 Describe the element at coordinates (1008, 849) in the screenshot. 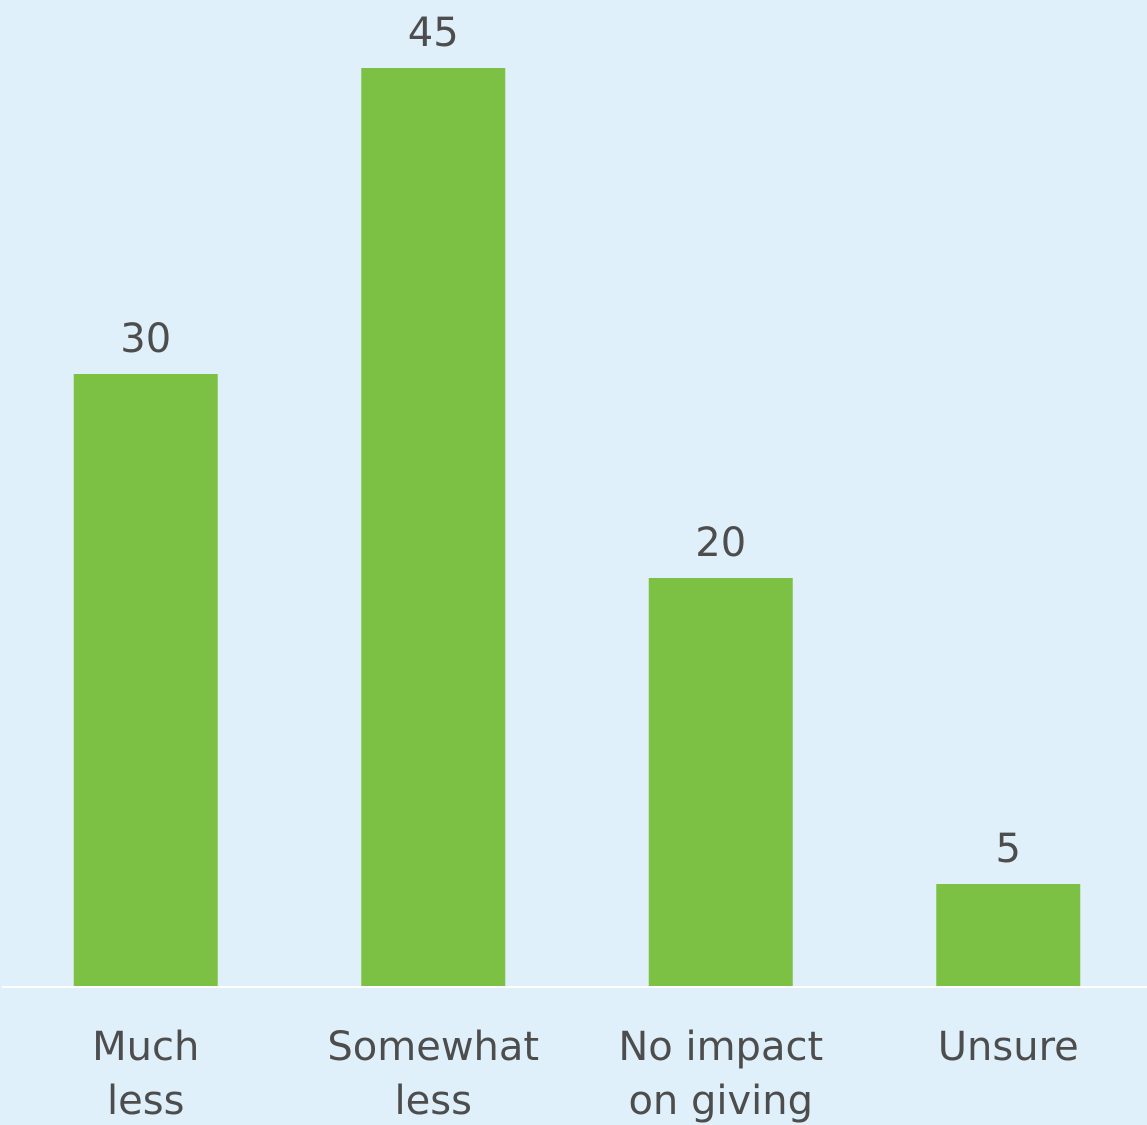

I see `data-label: 5` at that location.